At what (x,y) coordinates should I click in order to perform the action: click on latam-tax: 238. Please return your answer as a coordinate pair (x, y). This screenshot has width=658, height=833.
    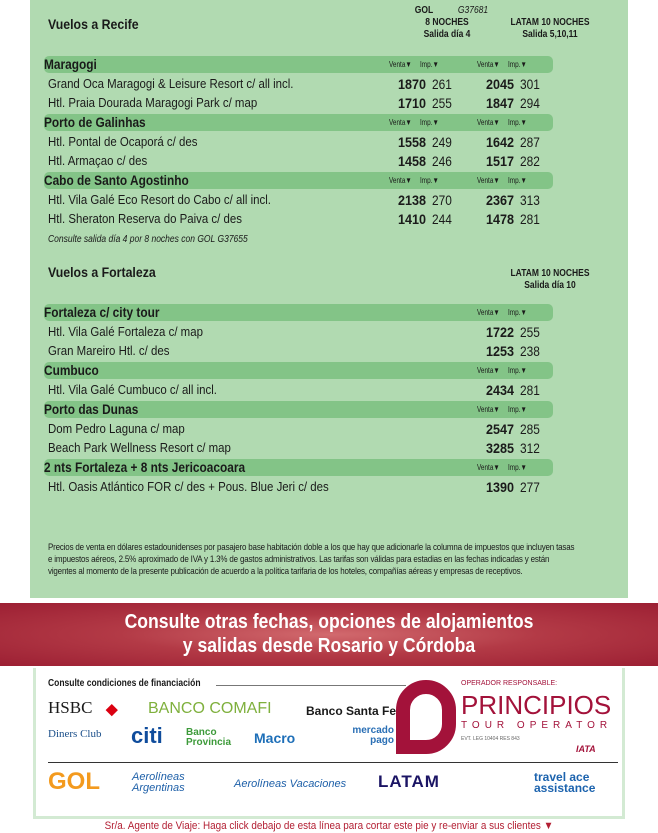
    Looking at the image, I should click on (530, 351).